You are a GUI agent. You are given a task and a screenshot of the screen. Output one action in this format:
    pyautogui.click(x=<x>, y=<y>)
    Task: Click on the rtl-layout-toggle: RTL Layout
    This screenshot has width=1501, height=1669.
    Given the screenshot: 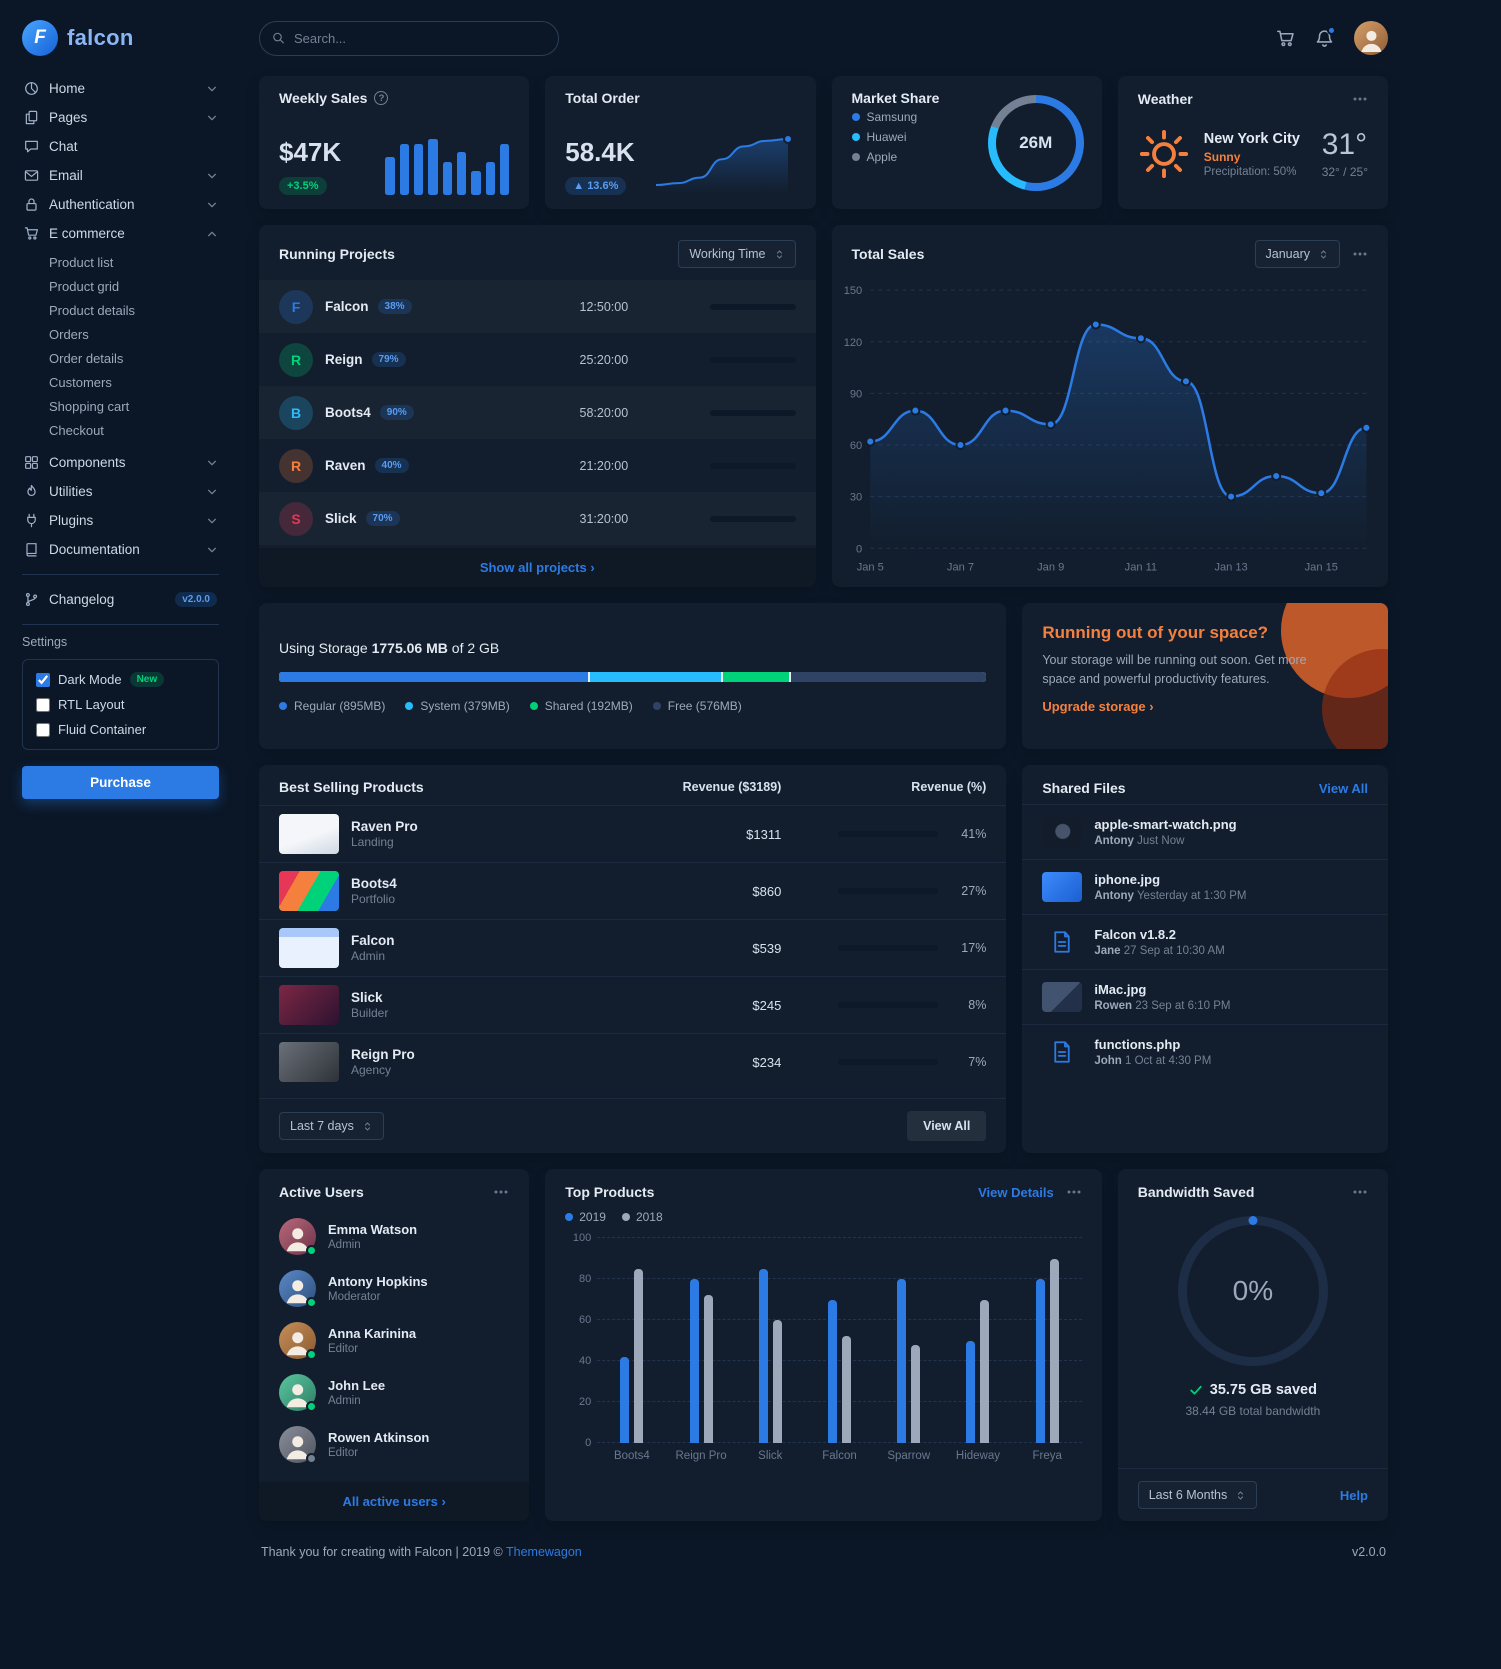 What is the action you would take?
    pyautogui.click(x=120, y=704)
    